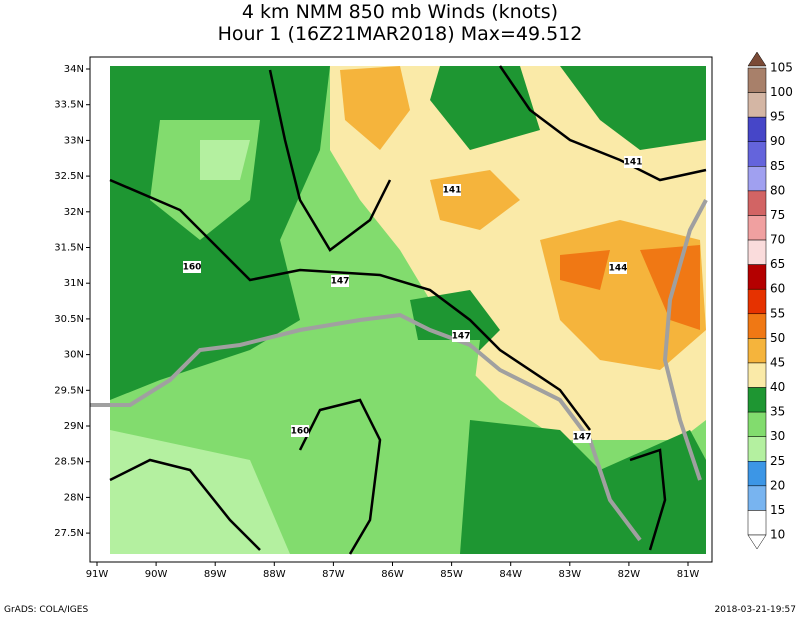 The image size is (800, 622). I want to click on subtitle: Hour 1 (16Z21MAR2018) Max=49.512, so click(400, 34).